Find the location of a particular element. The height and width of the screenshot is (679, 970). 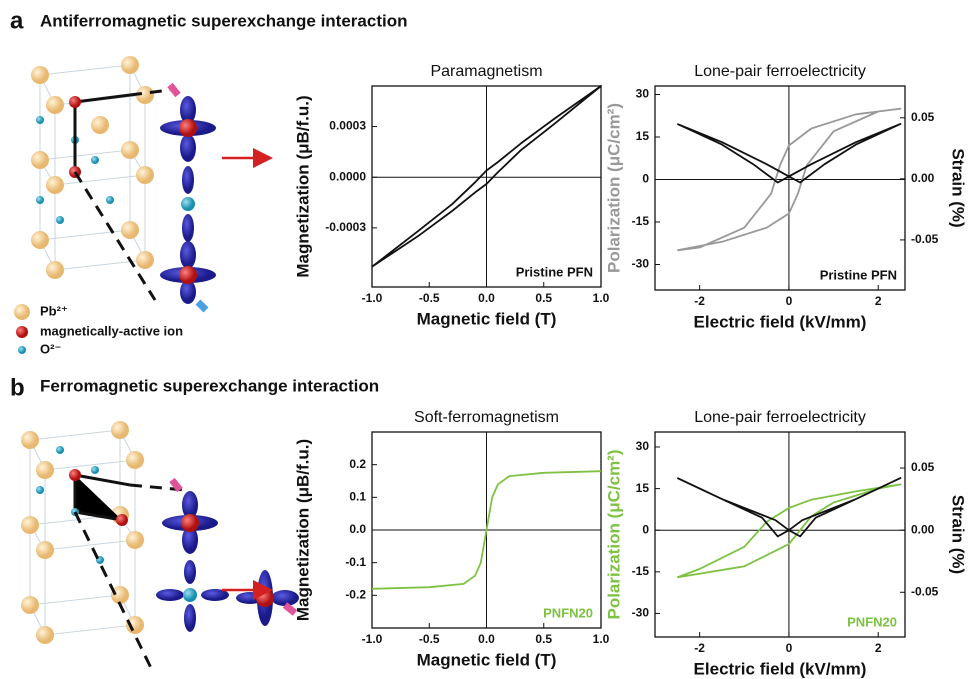

y-tick-label: 0.0 is located at coordinates (357, 529).